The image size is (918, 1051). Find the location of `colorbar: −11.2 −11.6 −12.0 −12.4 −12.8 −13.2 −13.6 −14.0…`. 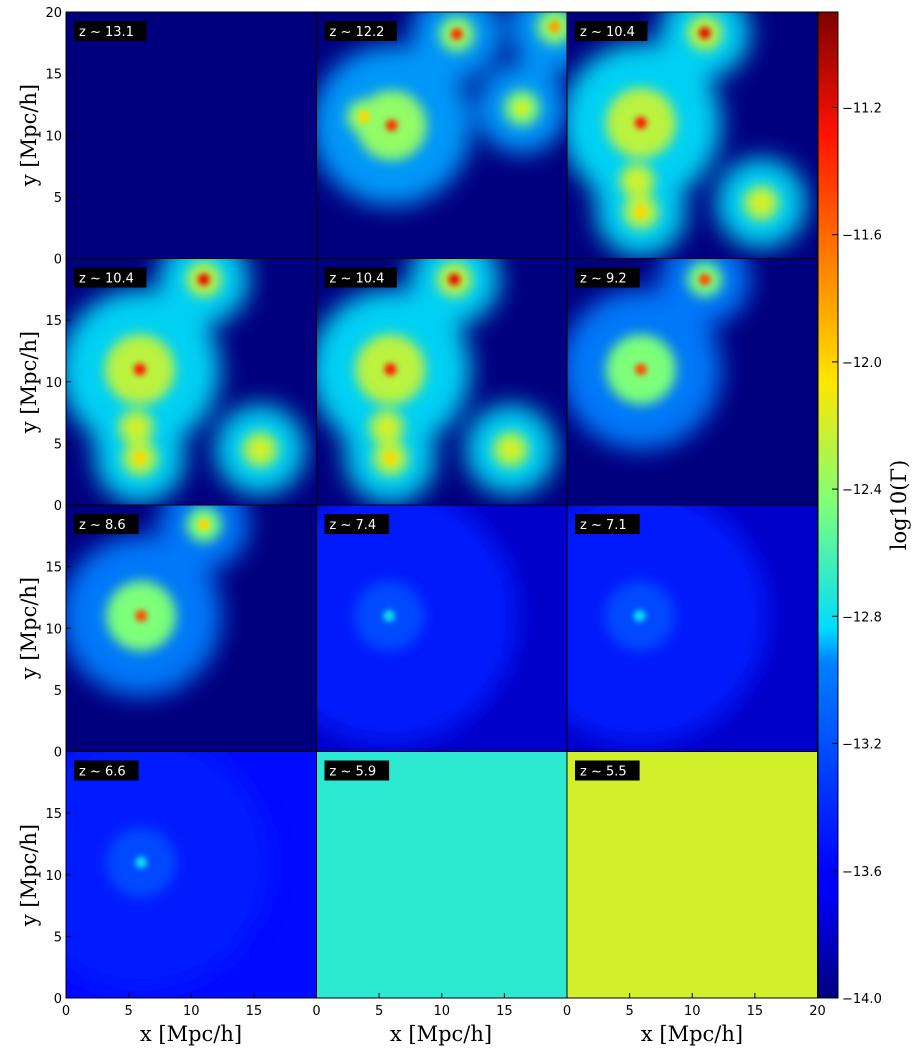

colorbar: −11.2 −11.6 −12.0 −12.4 −12.8 −13.2 −13.6 −14.0… is located at coordinates (864, 509).